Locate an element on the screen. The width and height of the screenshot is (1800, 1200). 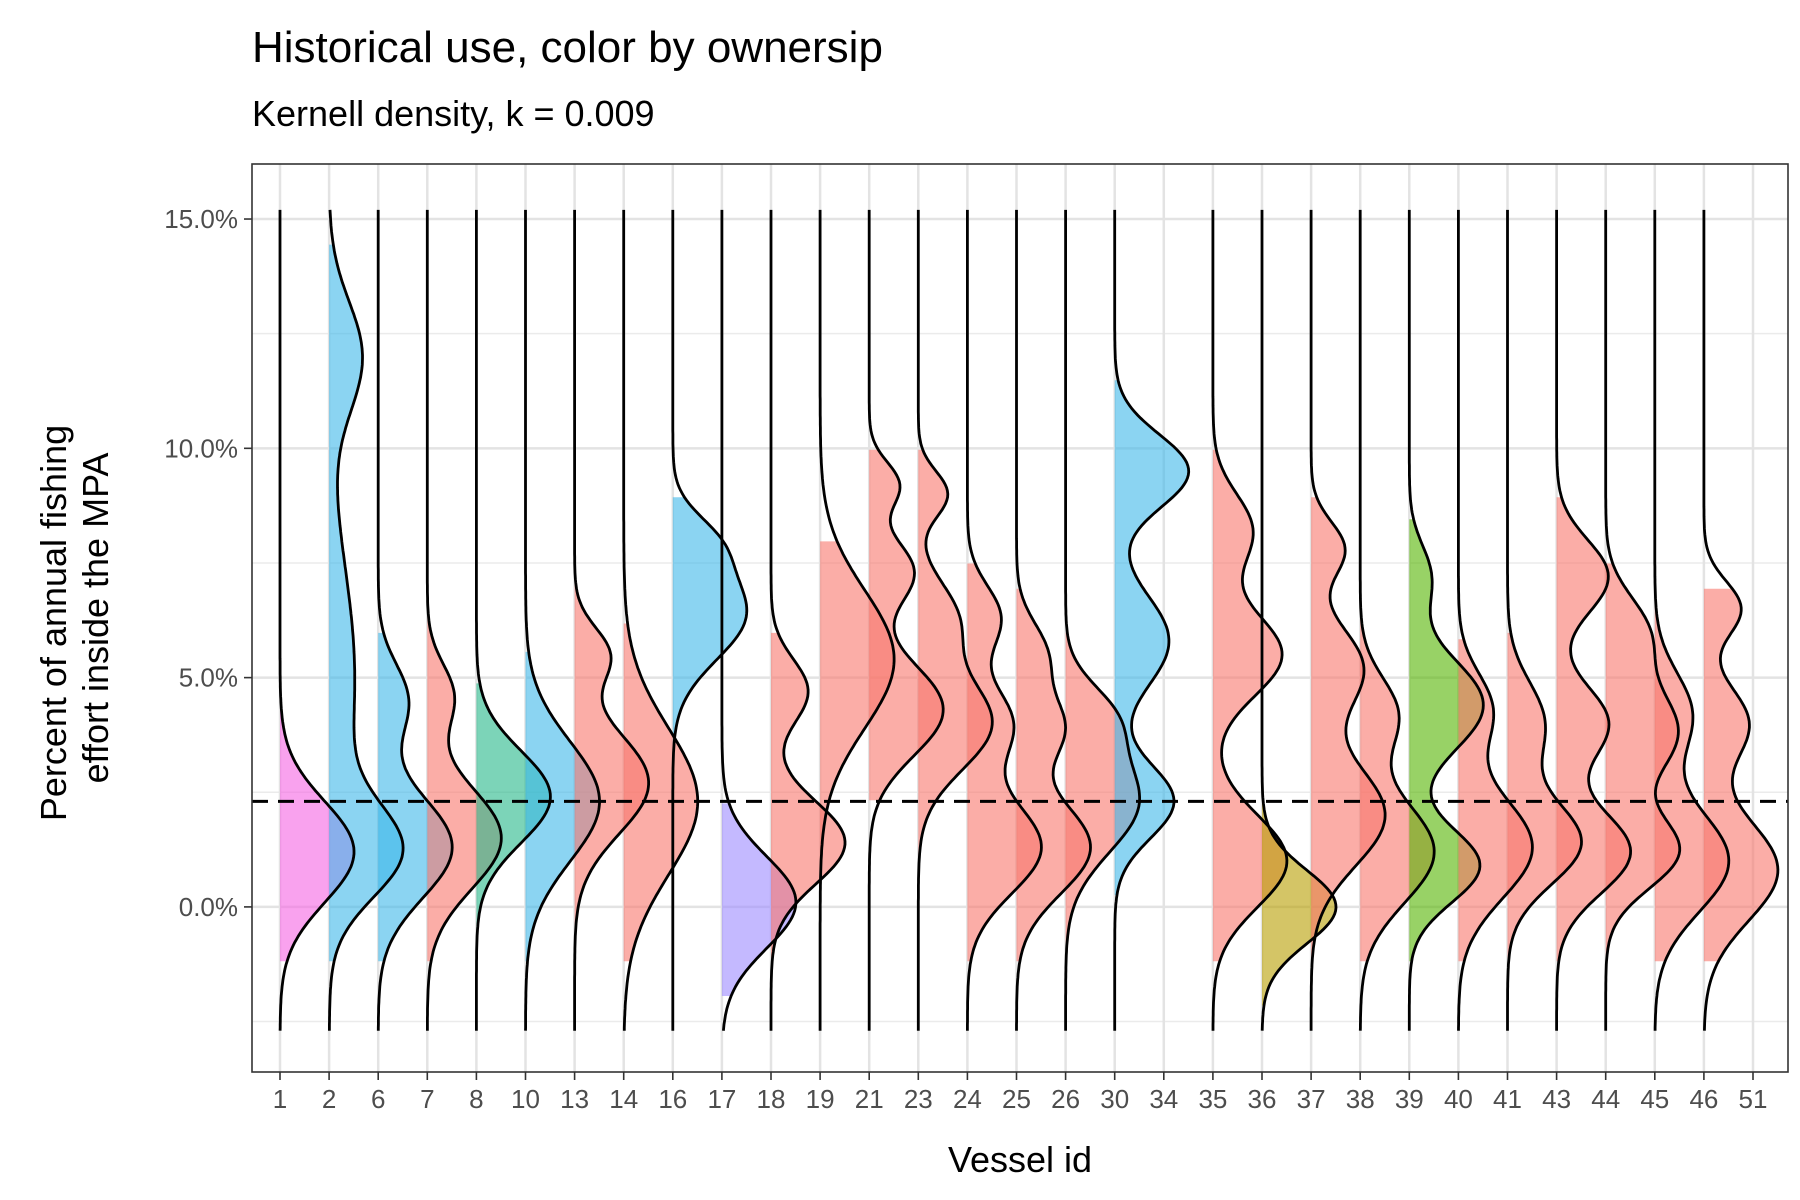
x-tick-label: 35 is located at coordinates (1212, 1099).